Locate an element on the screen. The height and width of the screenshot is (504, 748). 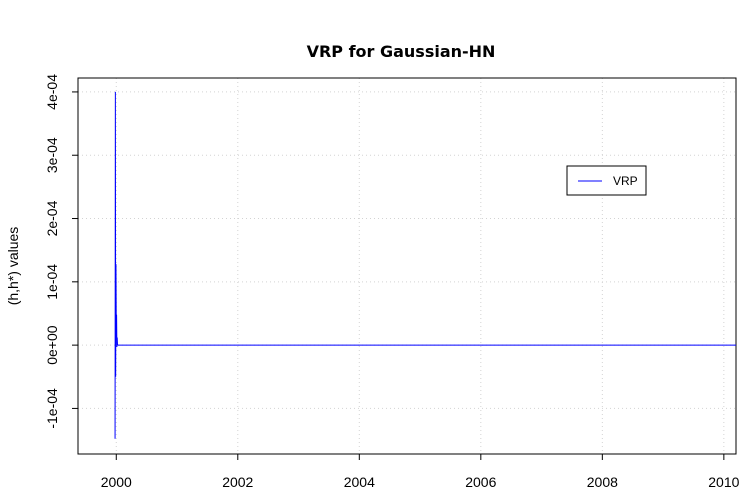
legend-entry-vrp: VRP is located at coordinates (625, 181).